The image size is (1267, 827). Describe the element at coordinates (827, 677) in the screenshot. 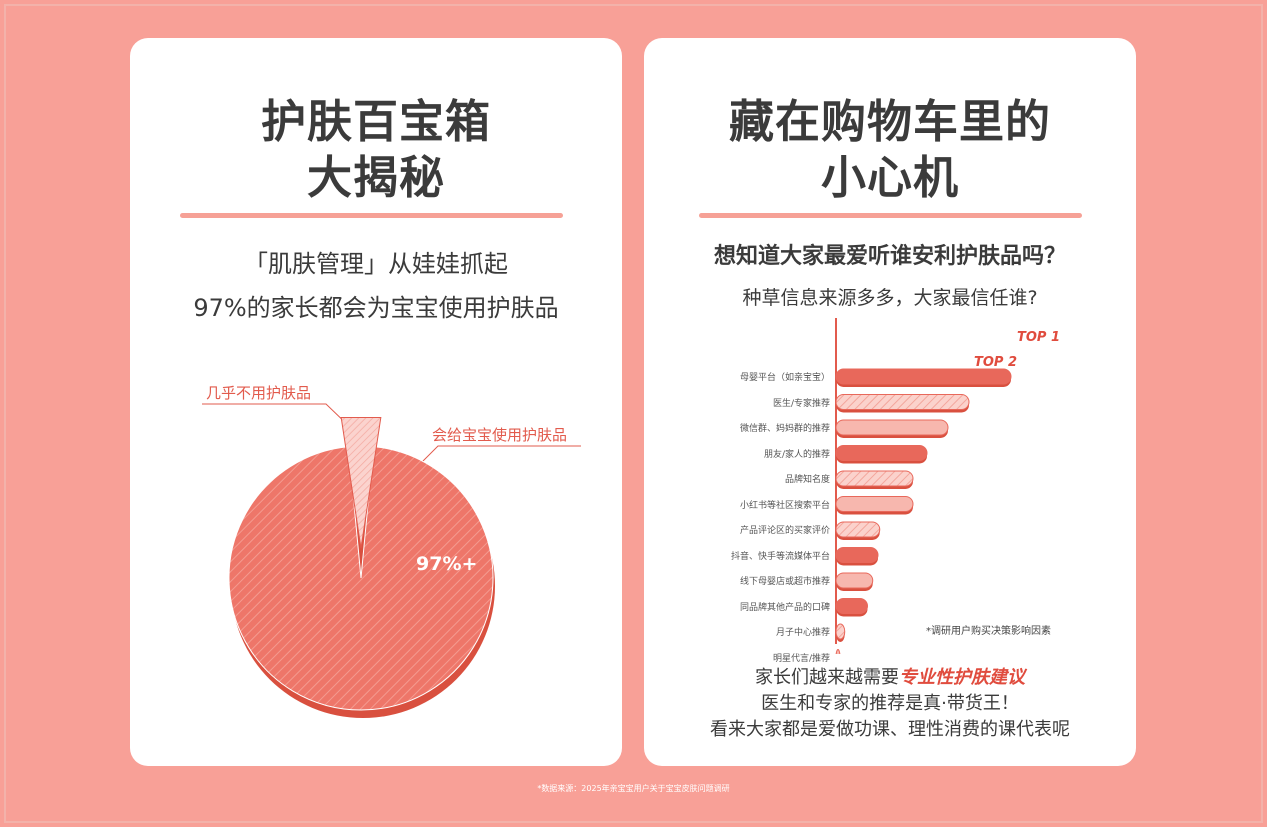

I see `conclusion-line1-text: 家长们越来越需要` at that location.